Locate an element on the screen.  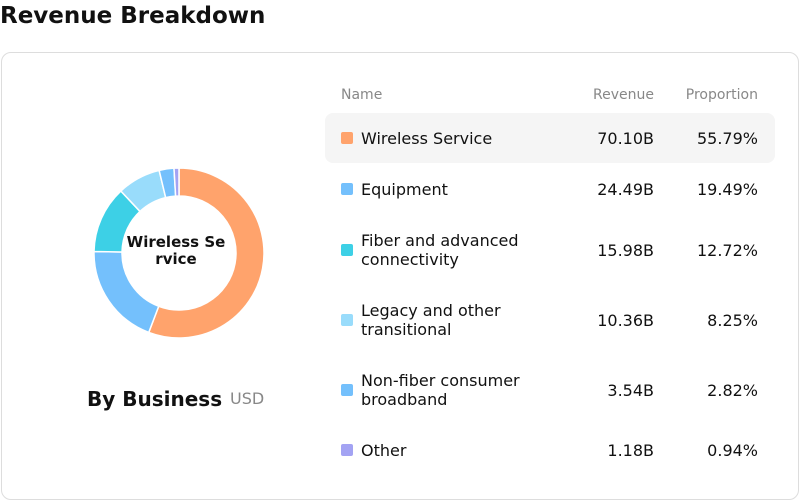
row-revenue: 24.49B is located at coordinates (625, 189).